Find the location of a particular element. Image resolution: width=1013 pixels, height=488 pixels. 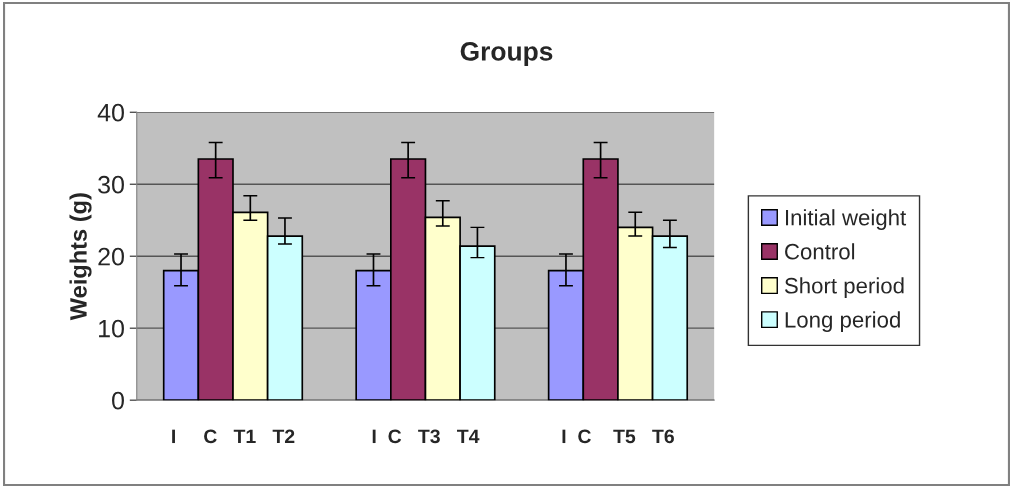

legend-label: Short period is located at coordinates (844, 287).